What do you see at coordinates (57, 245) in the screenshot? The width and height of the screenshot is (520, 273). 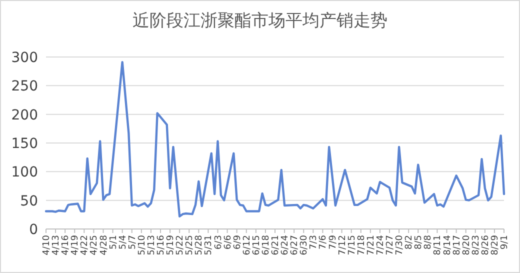 I see `x-tick-label: 4/13` at bounding box center [57, 245].